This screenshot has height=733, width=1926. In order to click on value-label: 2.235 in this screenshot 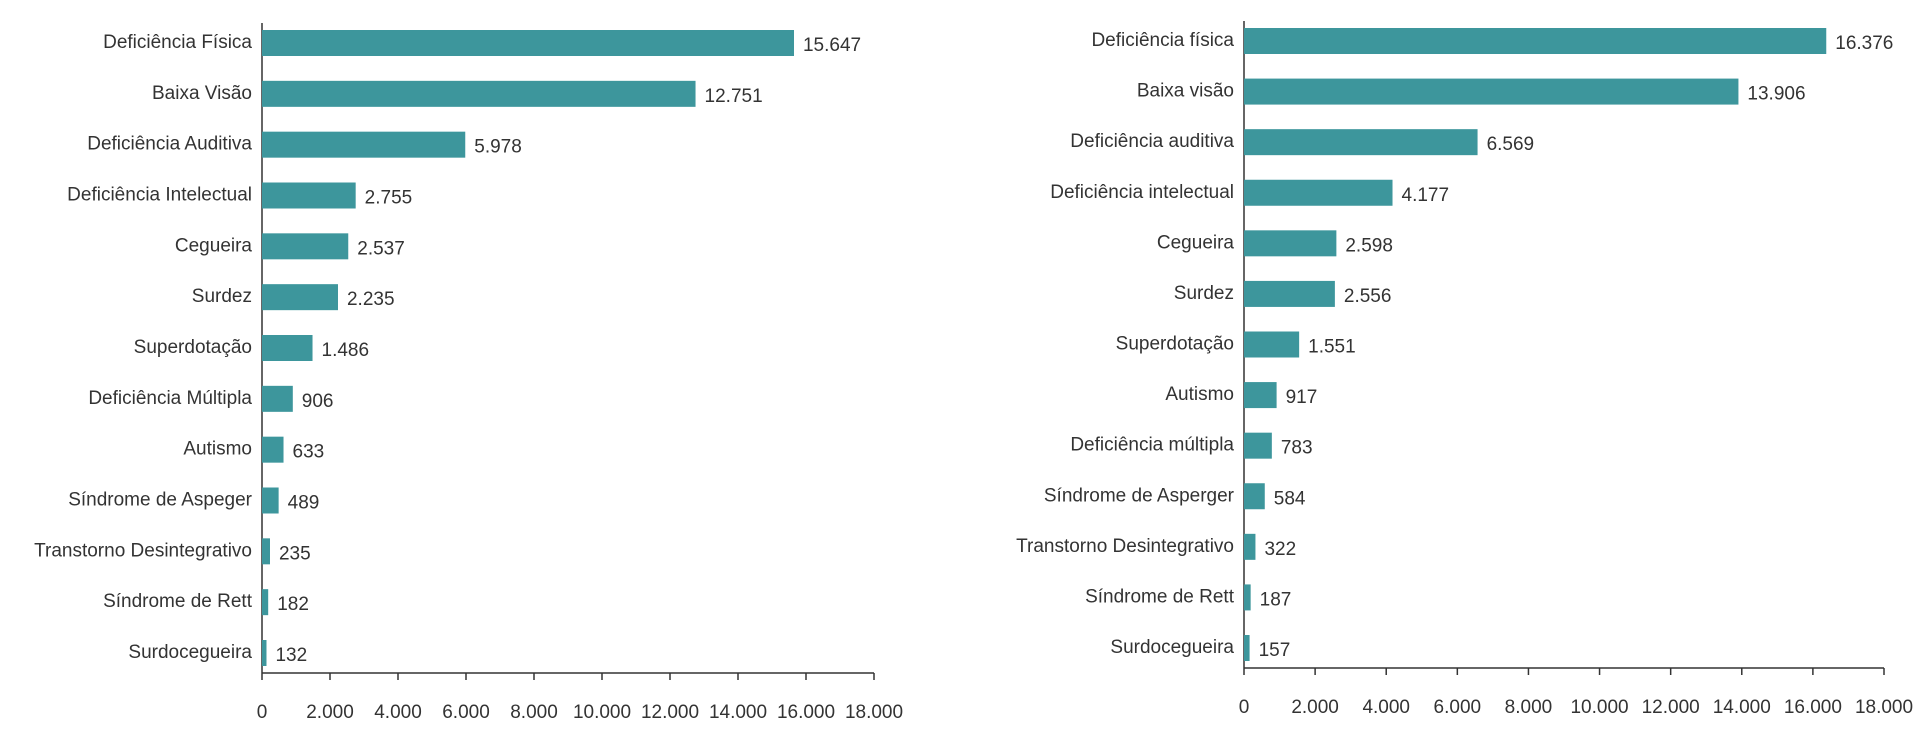, I will do `click(371, 299)`.